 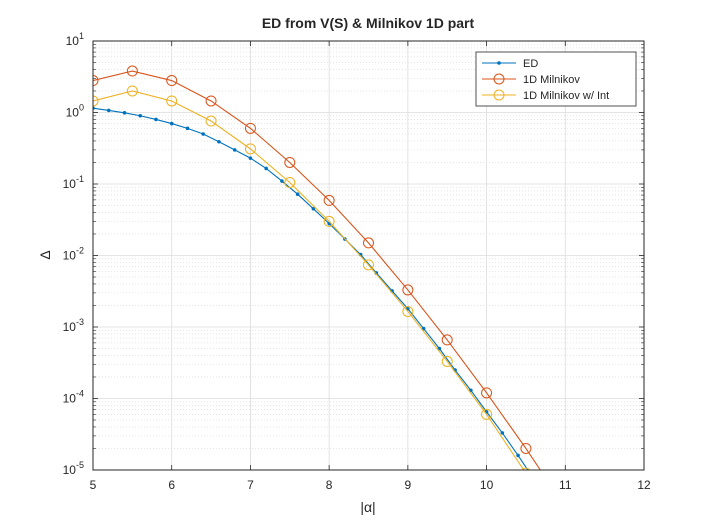 What do you see at coordinates (487, 485) in the screenshot?
I see `x-tick-label: 10` at bounding box center [487, 485].